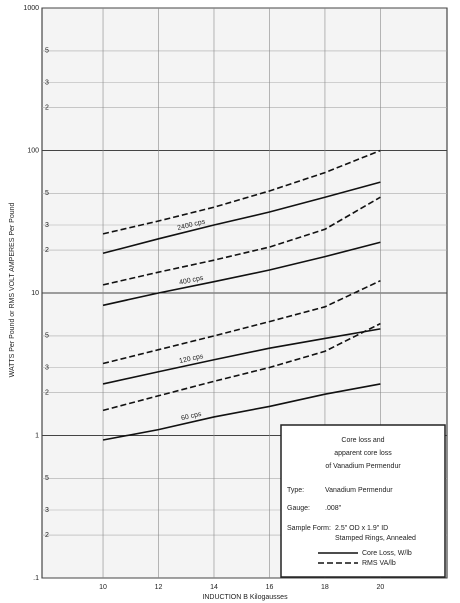  What do you see at coordinates (191, 417) in the screenshot?
I see `curve-label: 60 cps` at bounding box center [191, 417].